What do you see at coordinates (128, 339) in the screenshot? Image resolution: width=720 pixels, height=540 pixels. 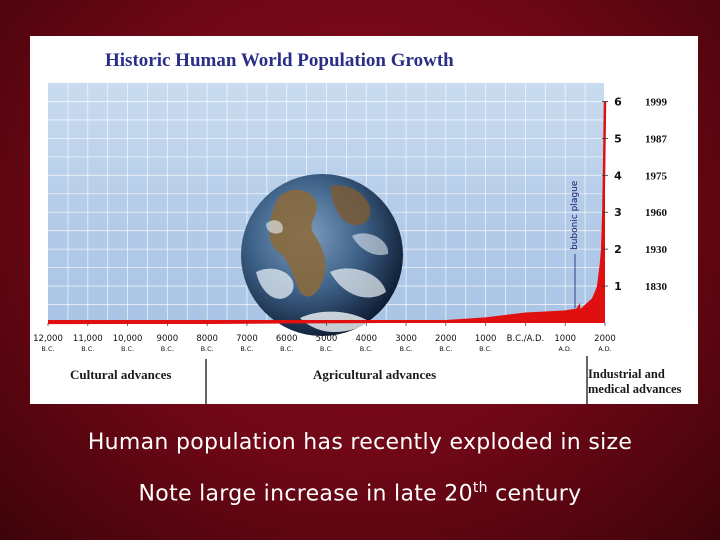 I see `x-tick-label: 10,000` at bounding box center [128, 339].